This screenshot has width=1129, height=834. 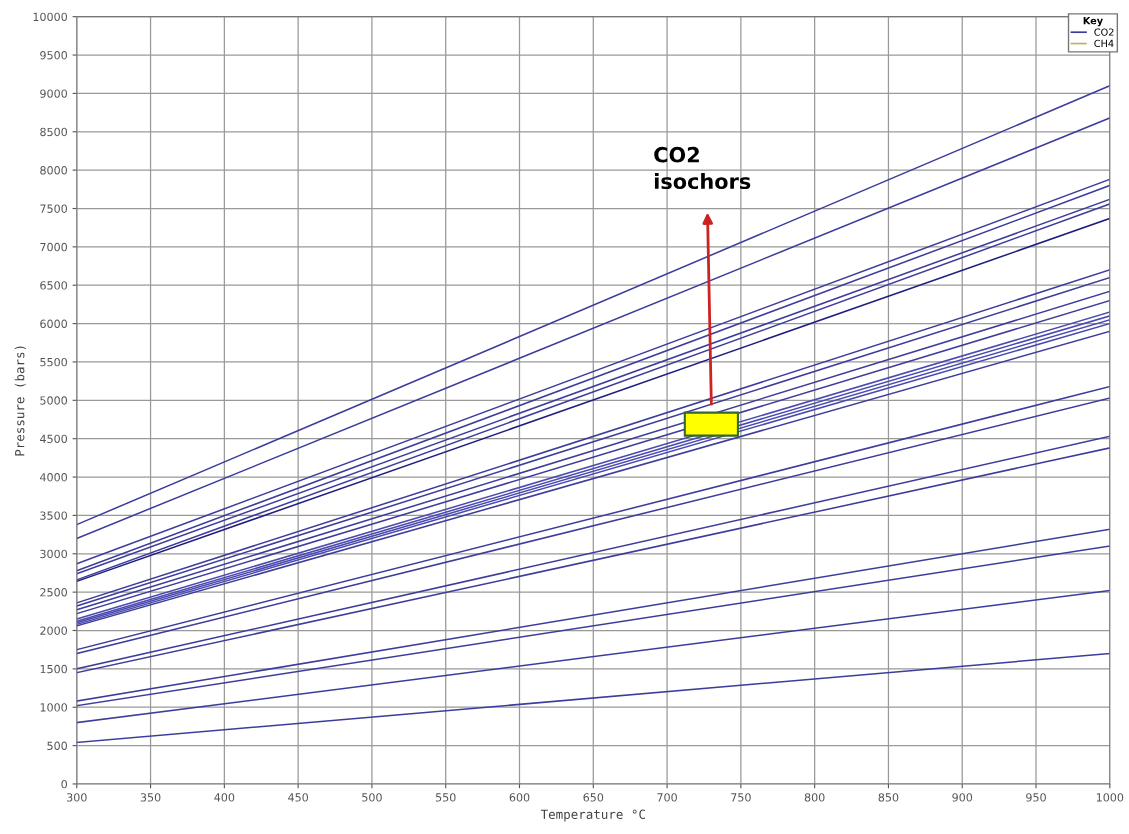 I want to click on x-tick-label: 850, so click(x=888, y=797).